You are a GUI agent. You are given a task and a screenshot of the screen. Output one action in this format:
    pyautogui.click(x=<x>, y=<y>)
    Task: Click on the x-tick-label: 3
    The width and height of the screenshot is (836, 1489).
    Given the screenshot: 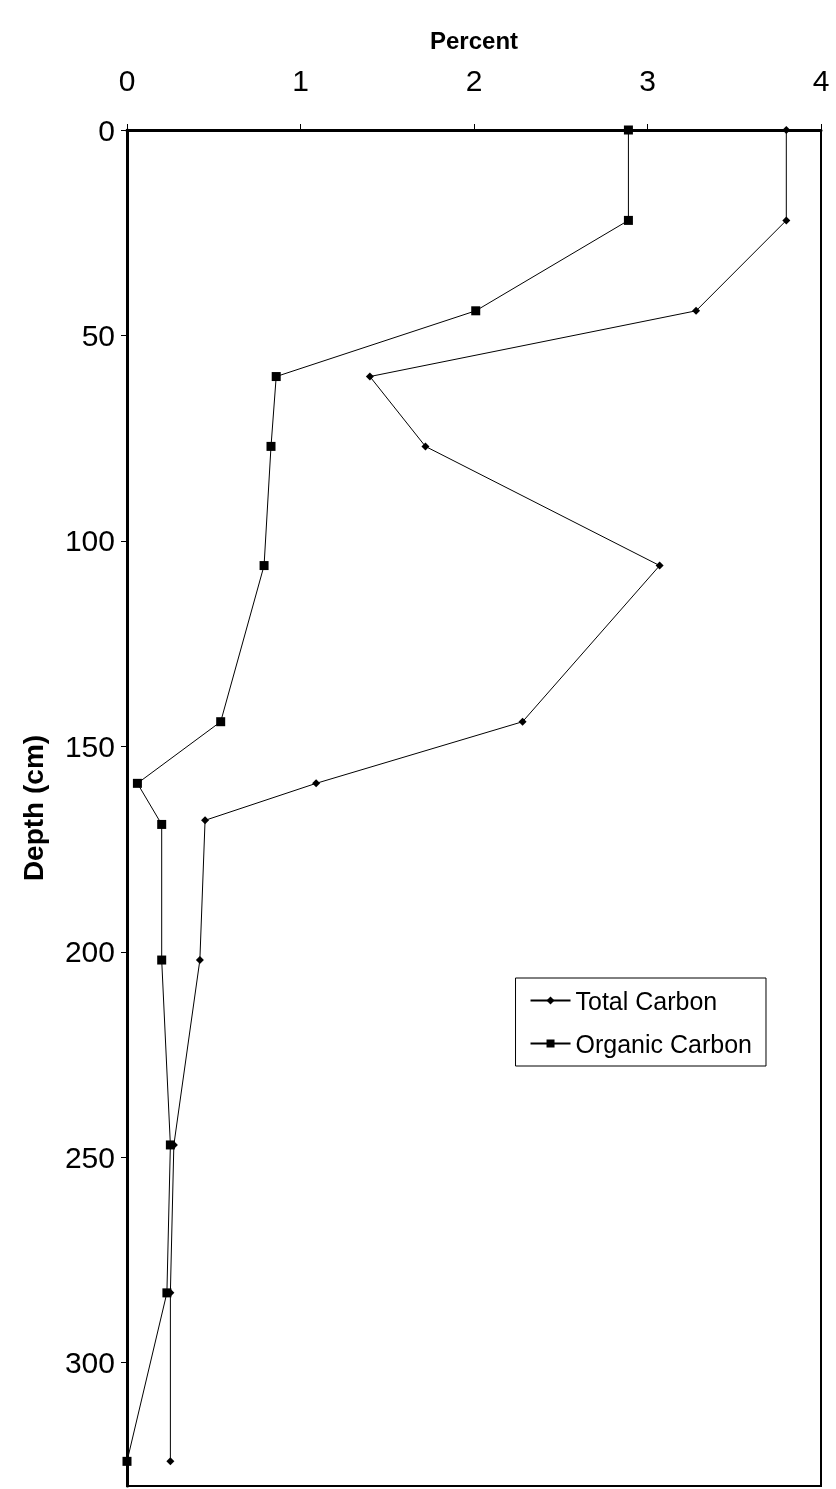 What is the action you would take?
    pyautogui.click(x=647, y=80)
    